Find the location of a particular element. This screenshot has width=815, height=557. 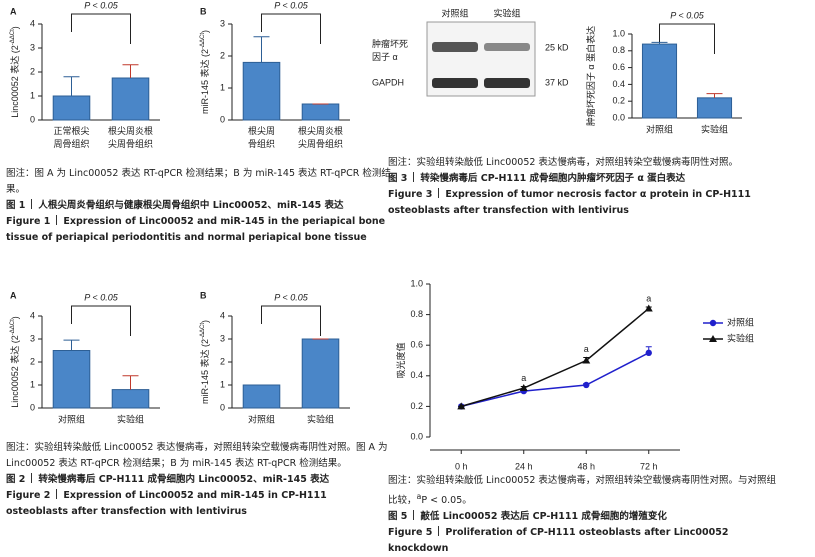

panel-label: B is located at coordinates (203, 295).